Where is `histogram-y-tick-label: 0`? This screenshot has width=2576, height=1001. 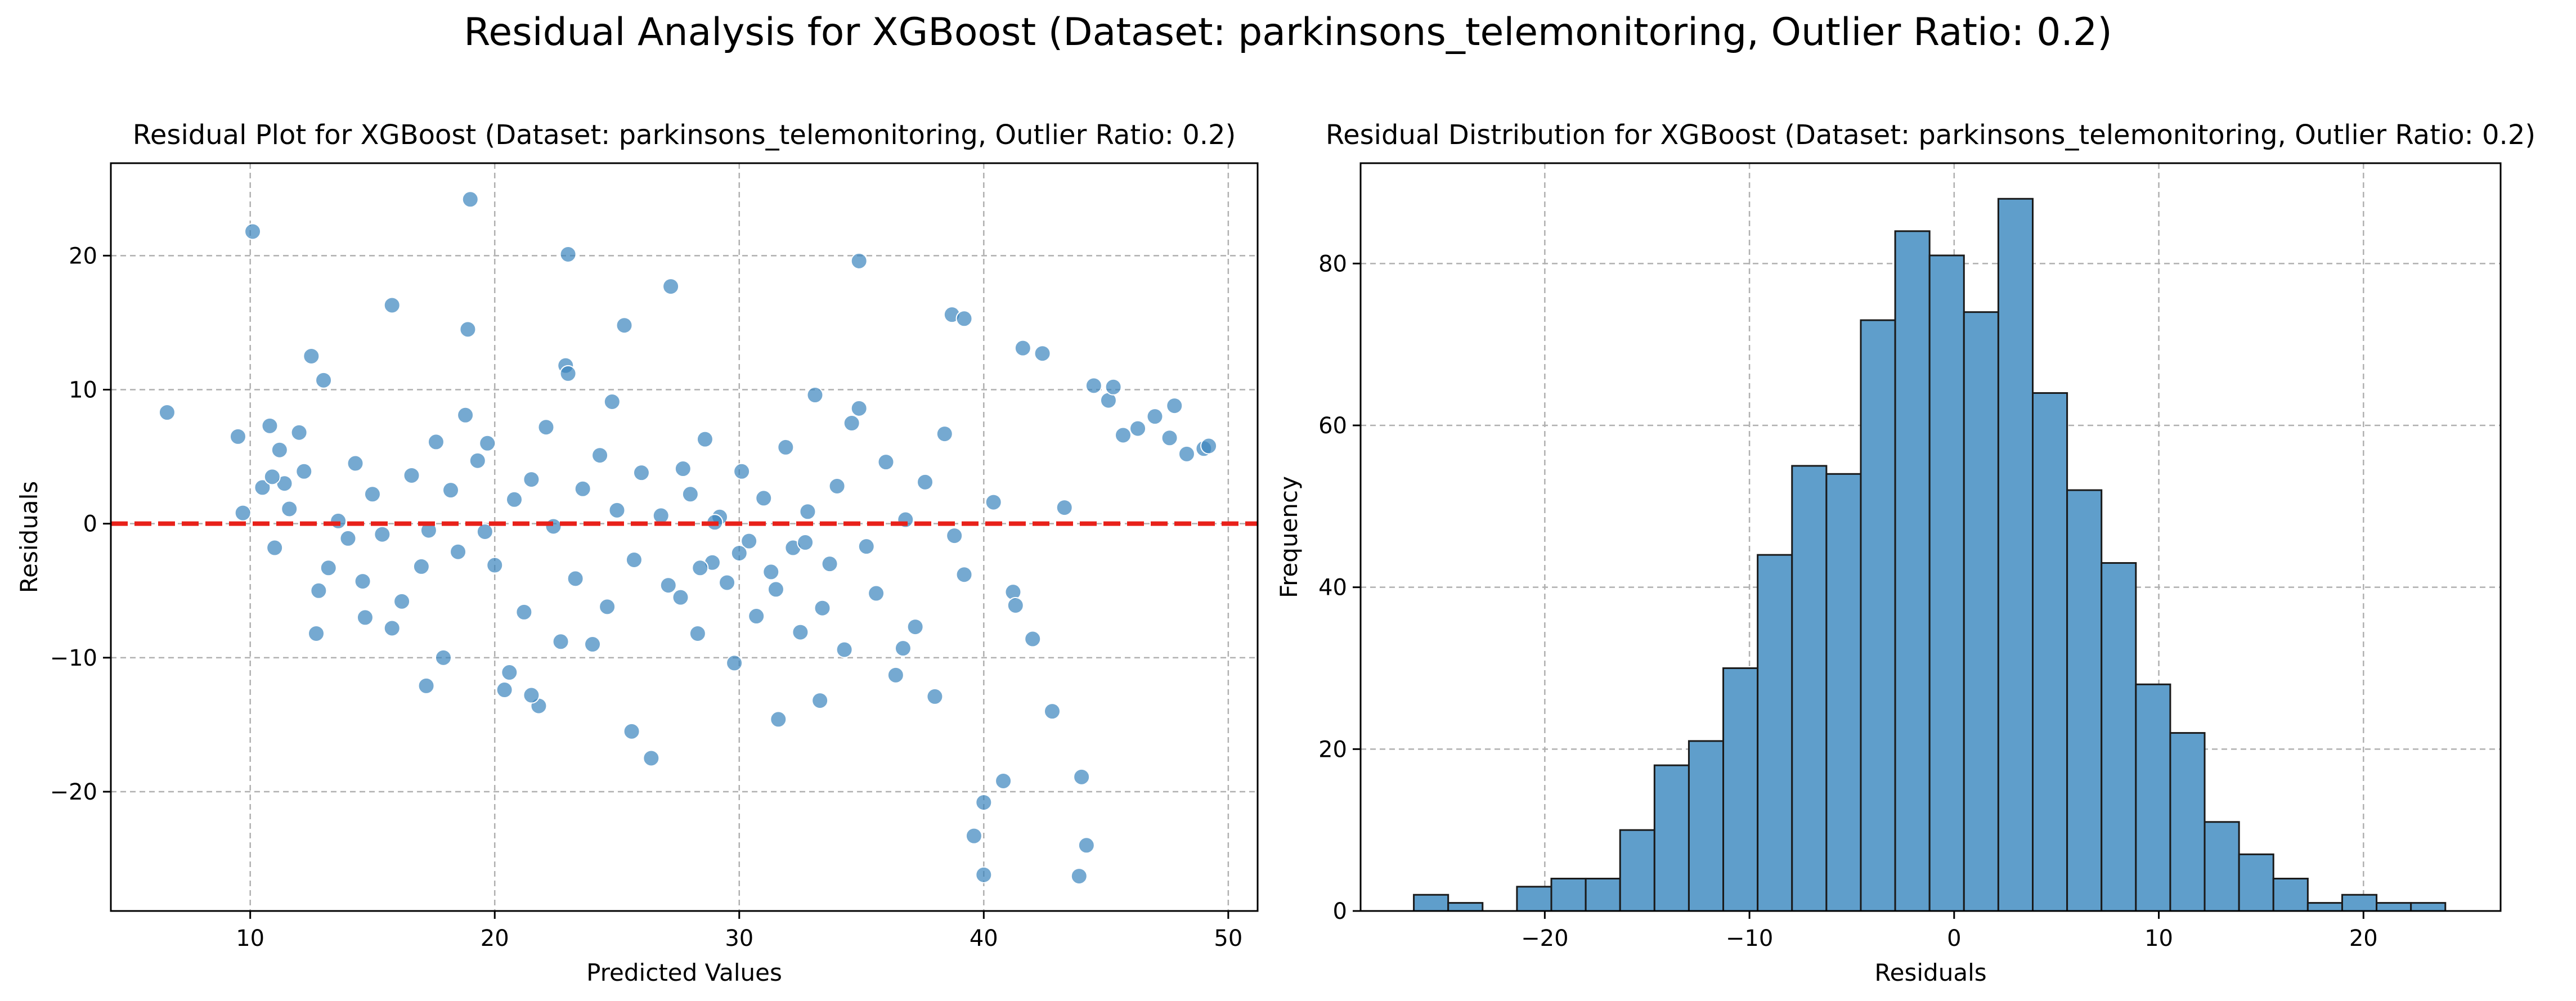 histogram-y-tick-label: 0 is located at coordinates (1340, 911).